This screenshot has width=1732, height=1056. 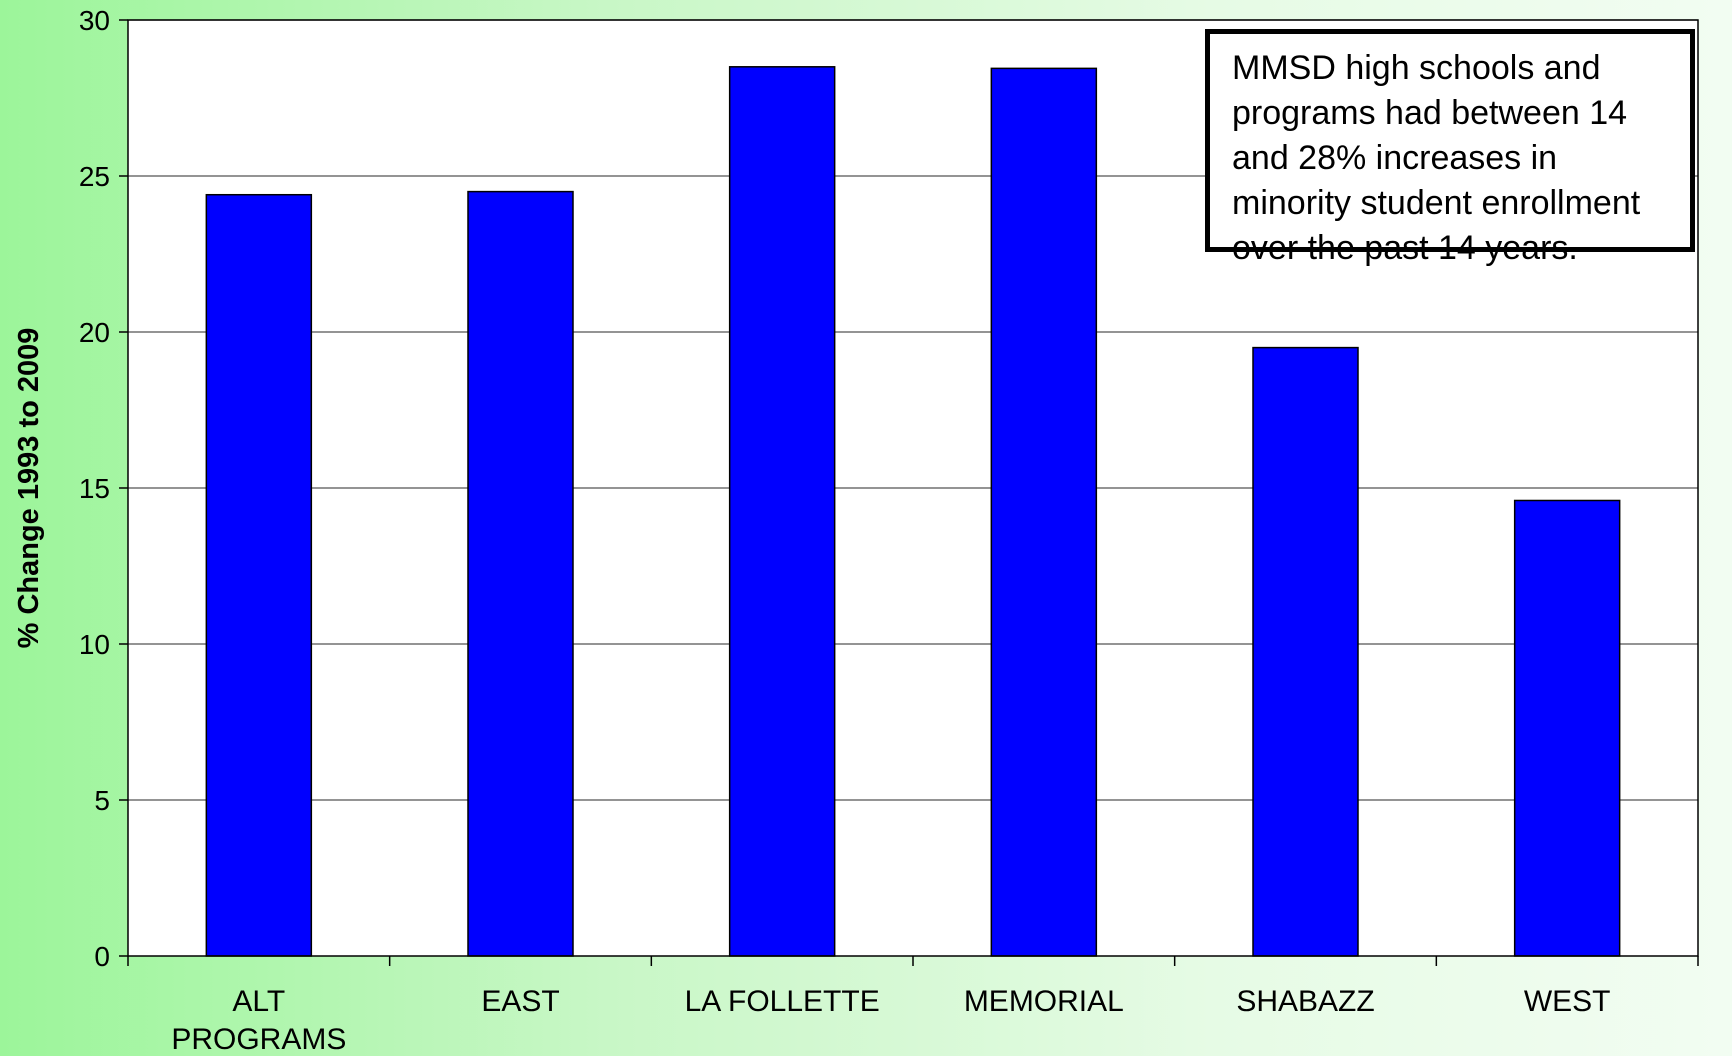 I want to click on y-tick-label: 10, so click(x=94, y=644).